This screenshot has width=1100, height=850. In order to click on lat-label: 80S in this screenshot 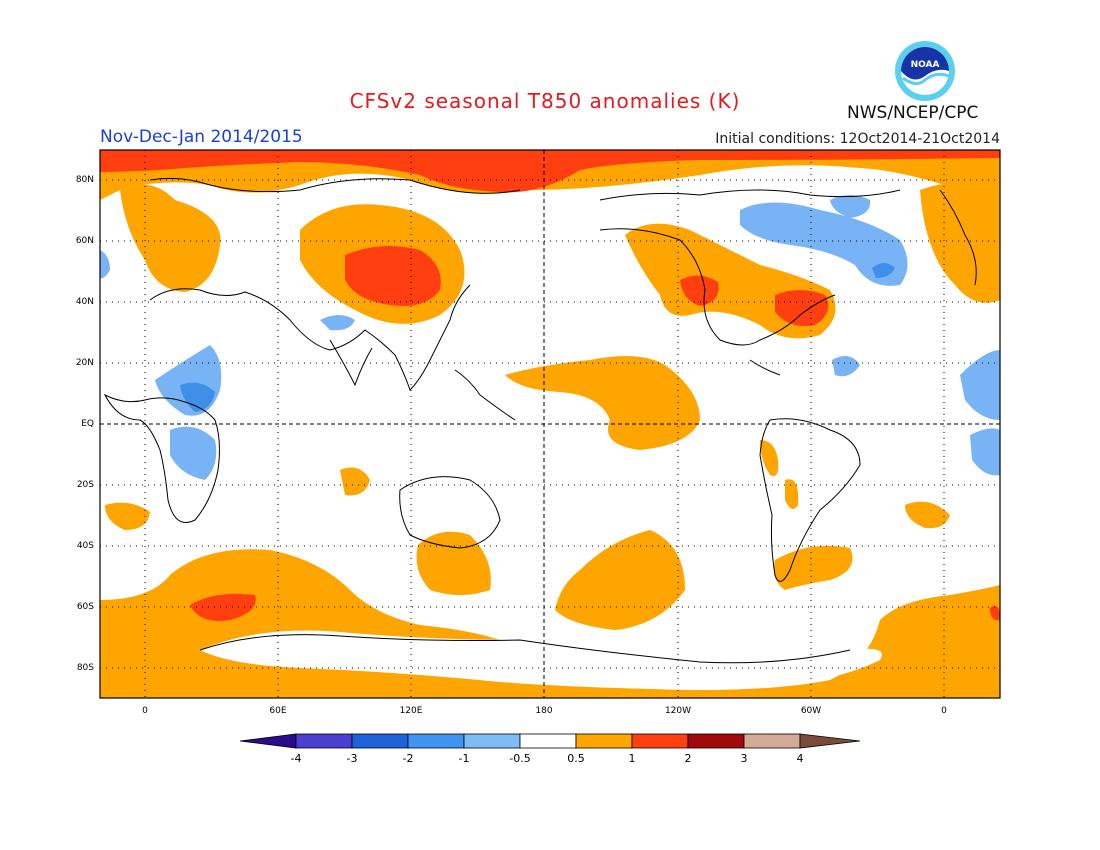, I will do `click(85, 668)`.